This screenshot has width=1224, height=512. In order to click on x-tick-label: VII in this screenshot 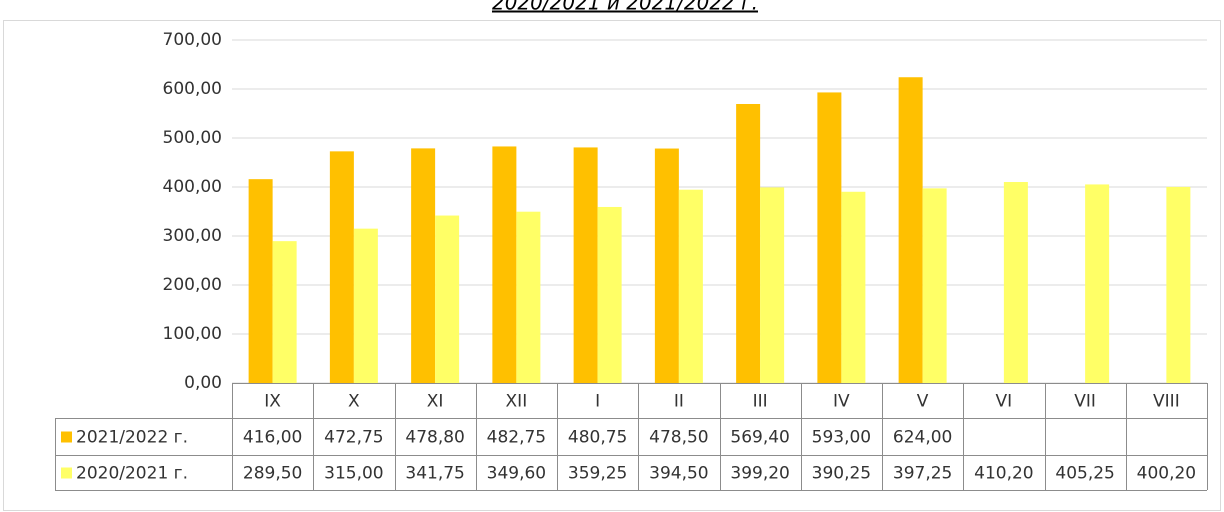, I will do `click(1085, 402)`.